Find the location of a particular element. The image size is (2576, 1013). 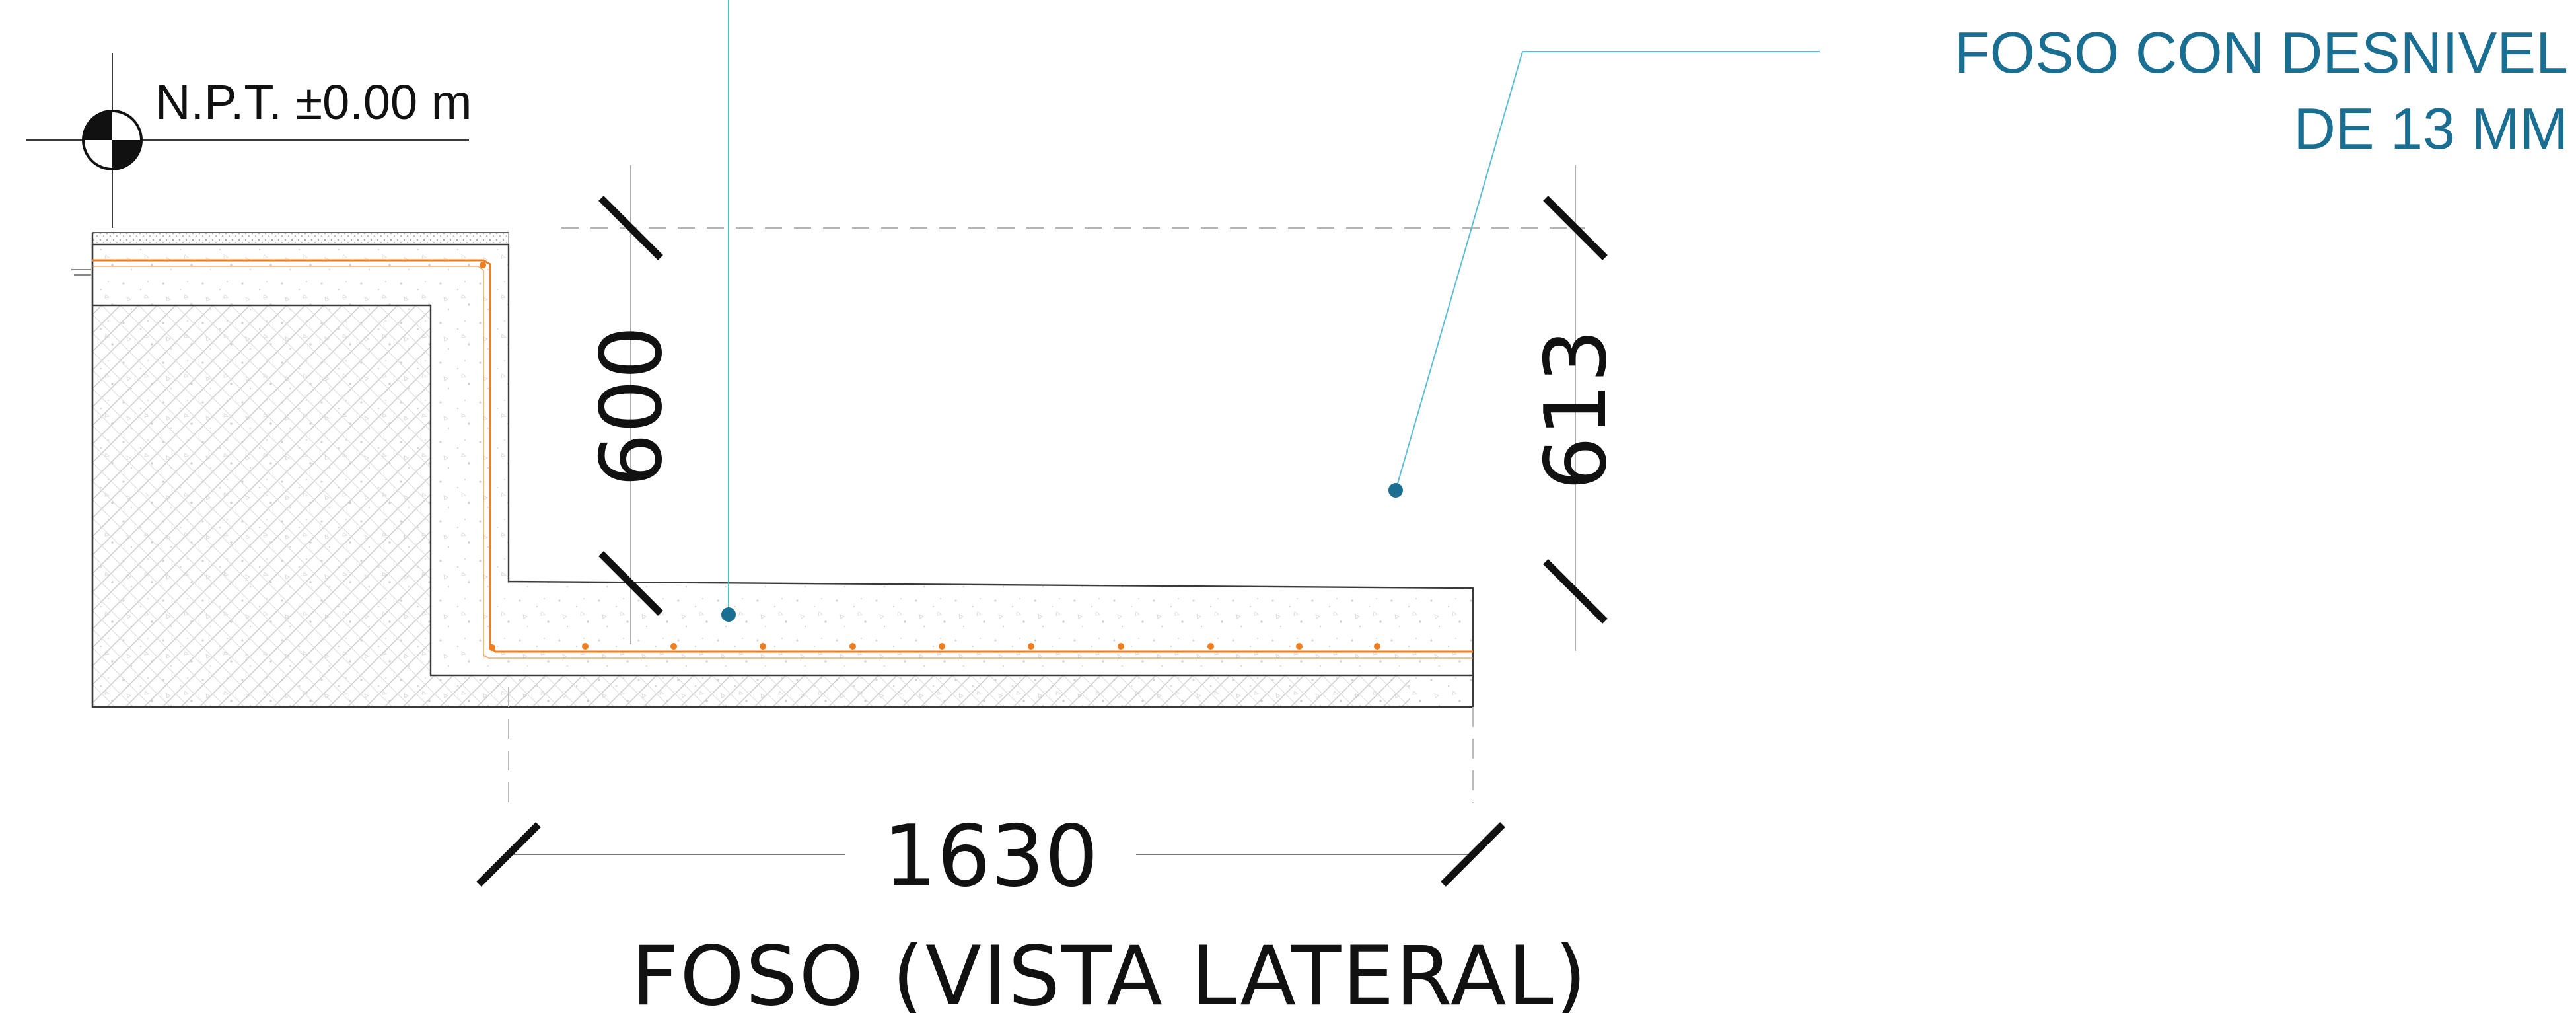

edge-detail-mark is located at coordinates (81, 272).